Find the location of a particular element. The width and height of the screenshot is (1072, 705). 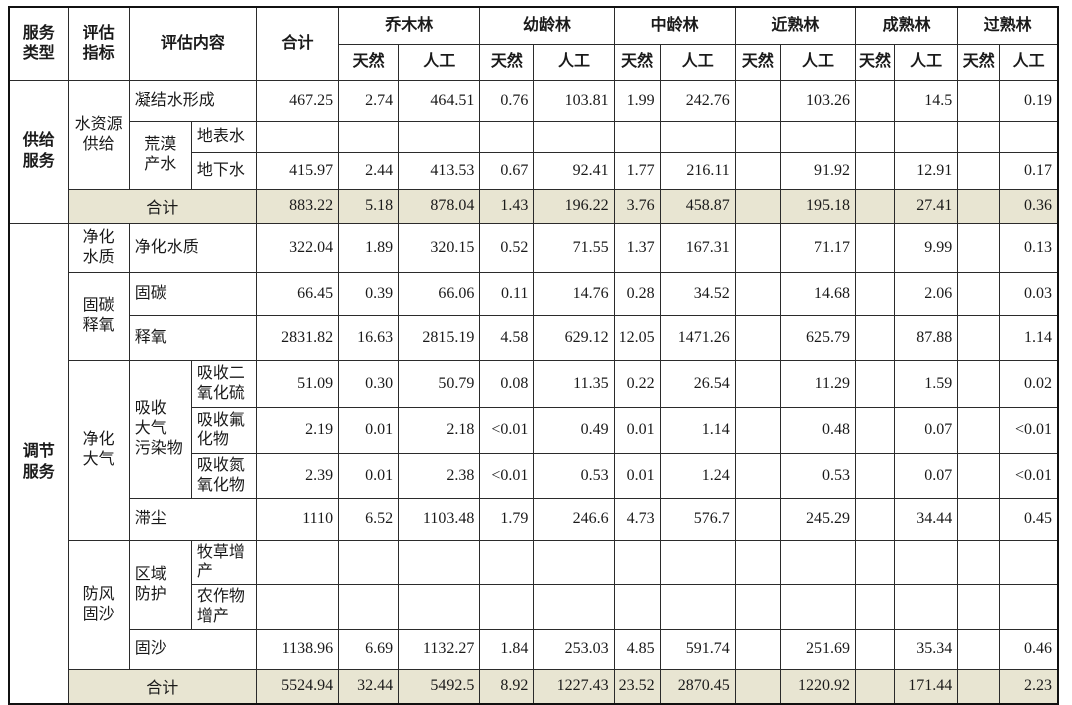

content-forage-increase: 牧草增 产 is located at coordinates (223, 562).